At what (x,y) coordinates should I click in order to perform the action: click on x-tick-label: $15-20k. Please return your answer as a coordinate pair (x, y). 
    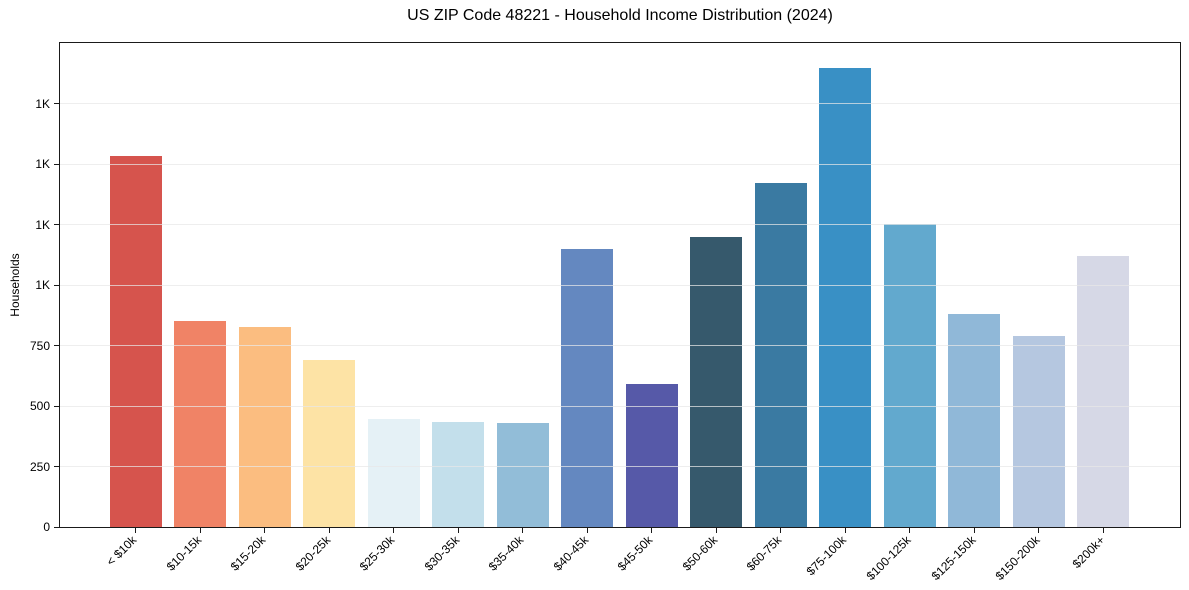
    Looking at the image, I should click on (248, 553).